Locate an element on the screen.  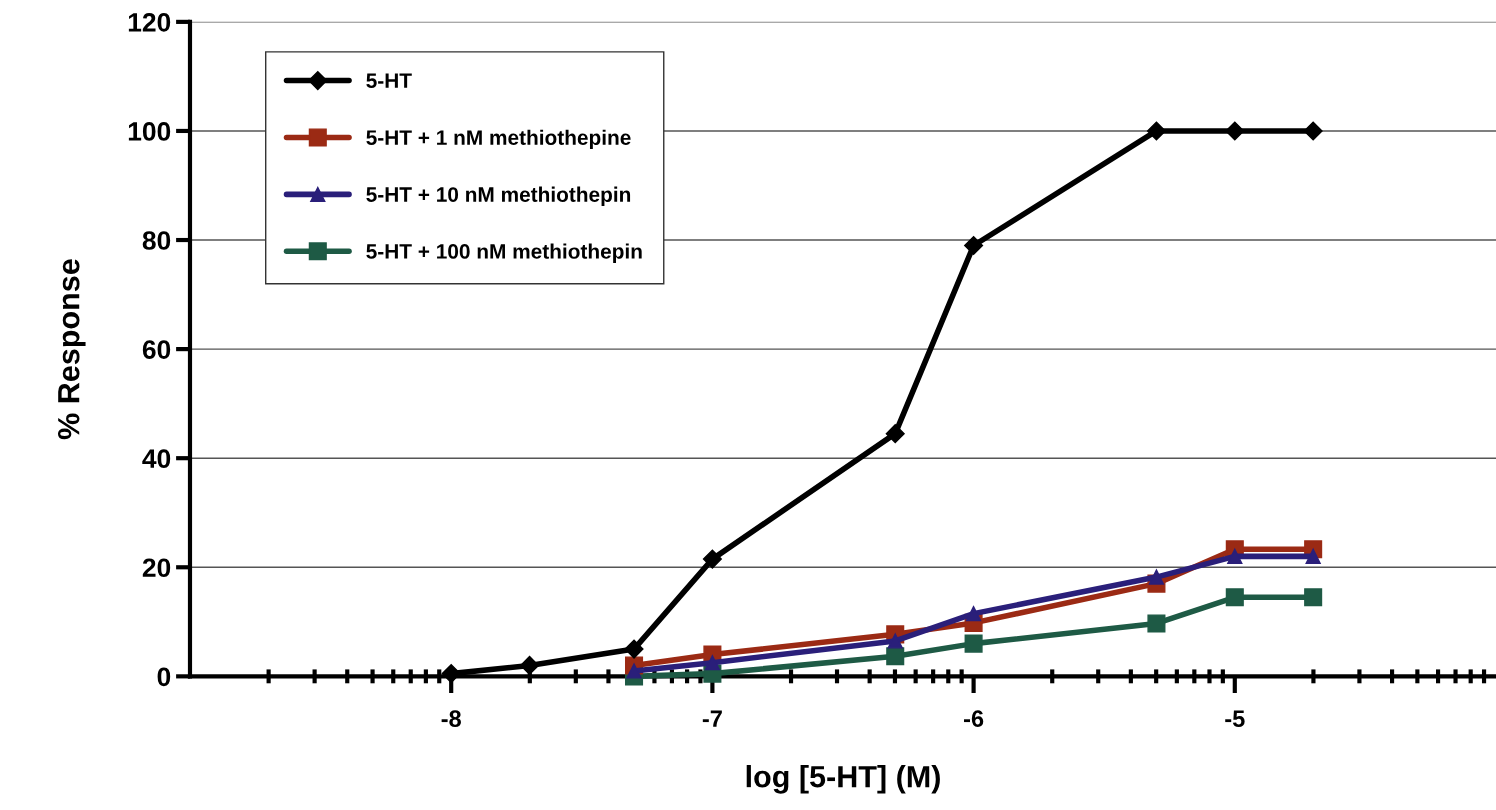
y-tick-label: 60 is located at coordinates (156, 349).